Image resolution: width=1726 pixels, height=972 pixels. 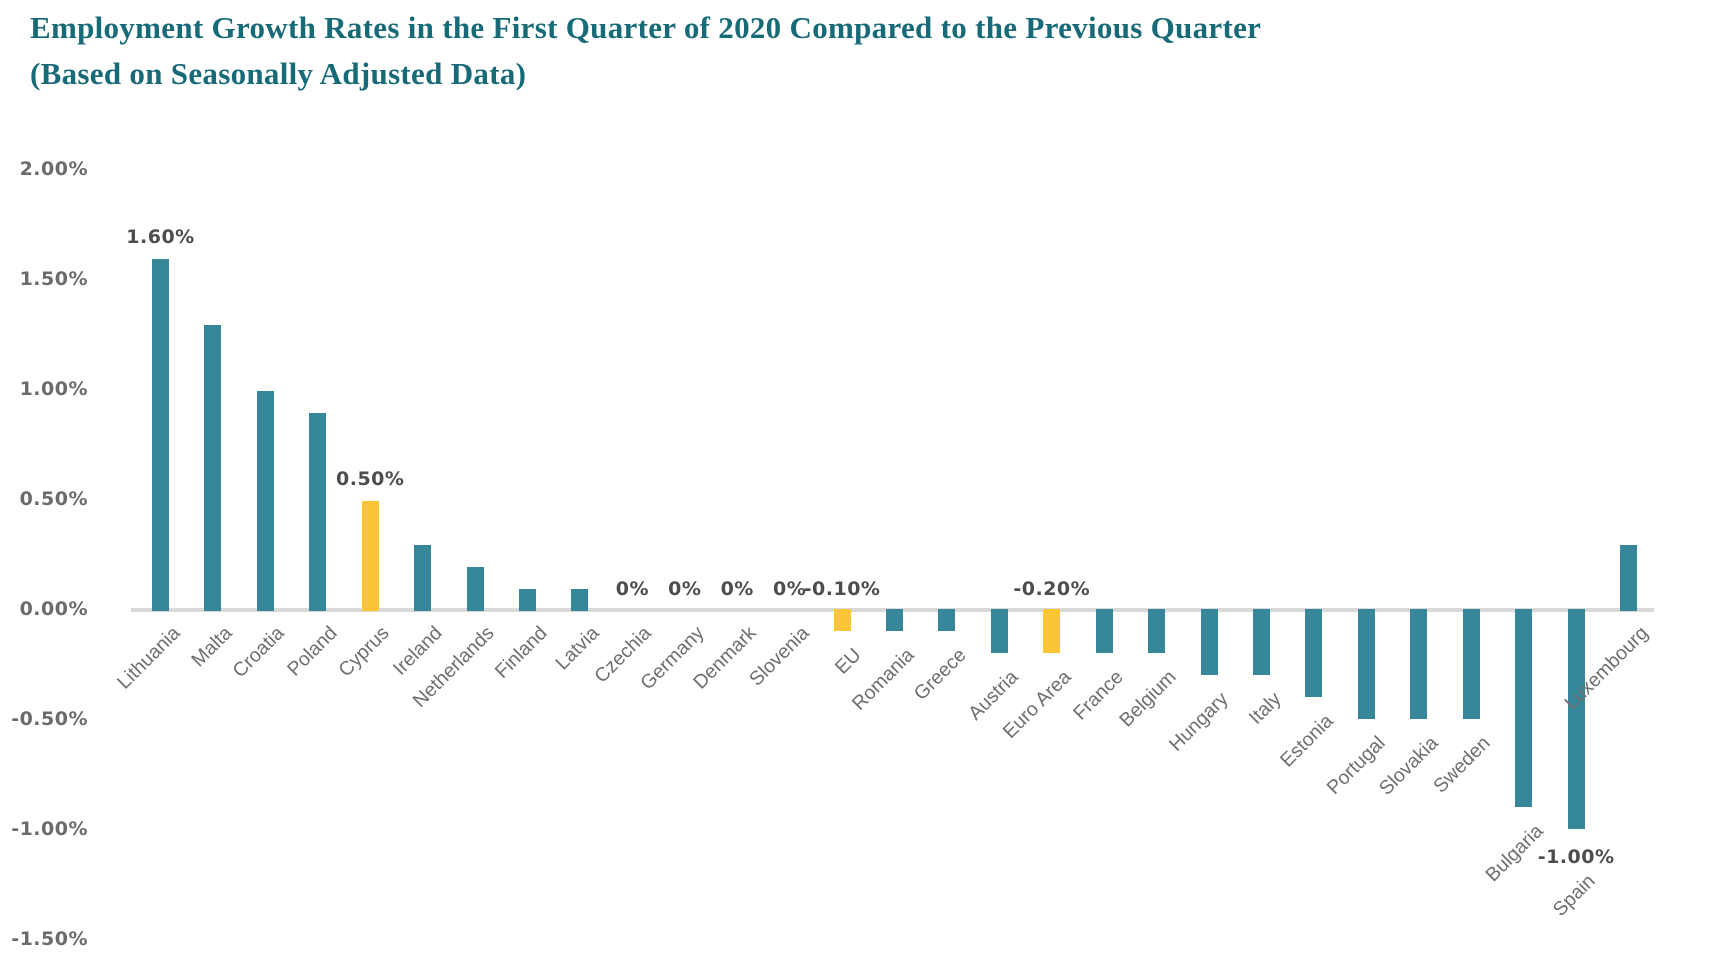 I want to click on y-tick-0.50%: 0.50%, so click(x=53, y=499).